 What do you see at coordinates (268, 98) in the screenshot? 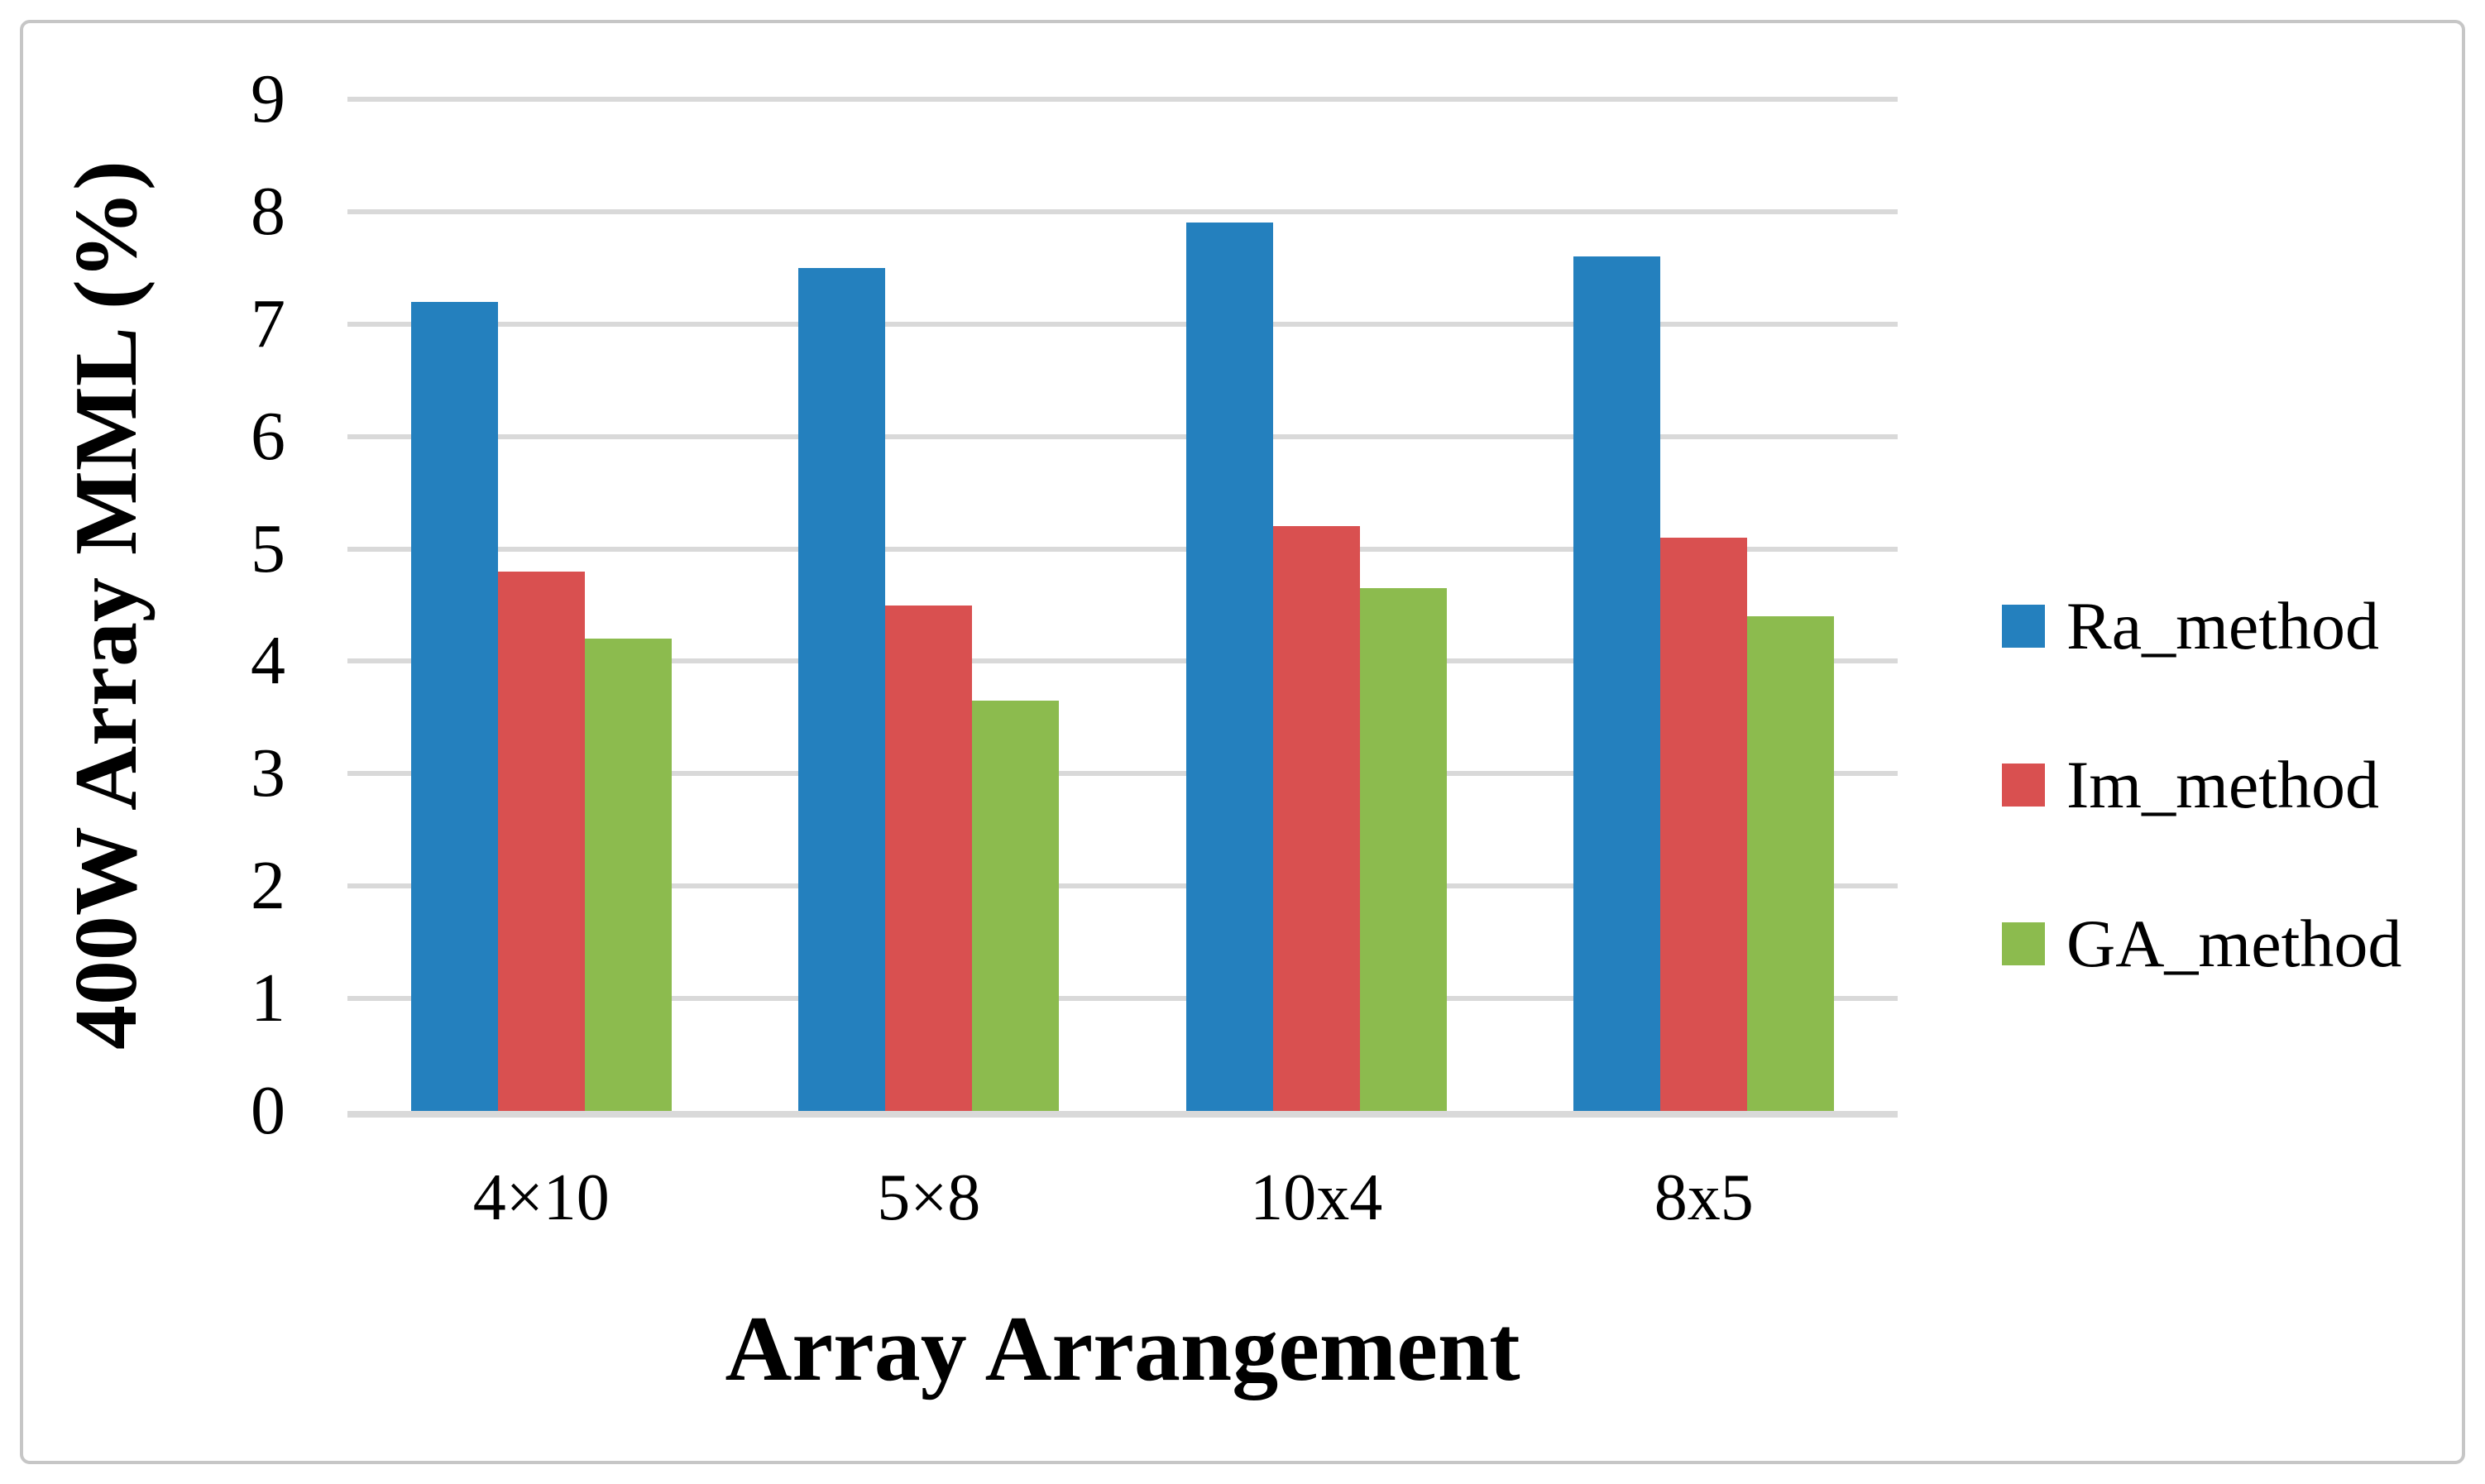
I see `y-tick-label: 9` at bounding box center [268, 98].